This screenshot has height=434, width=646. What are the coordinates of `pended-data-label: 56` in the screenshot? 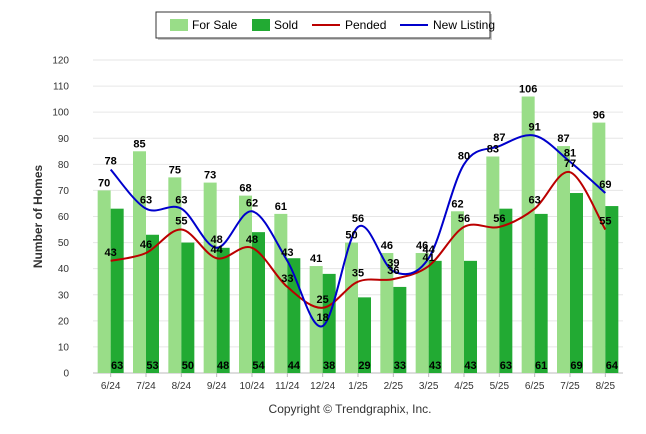 It's located at (464, 219).